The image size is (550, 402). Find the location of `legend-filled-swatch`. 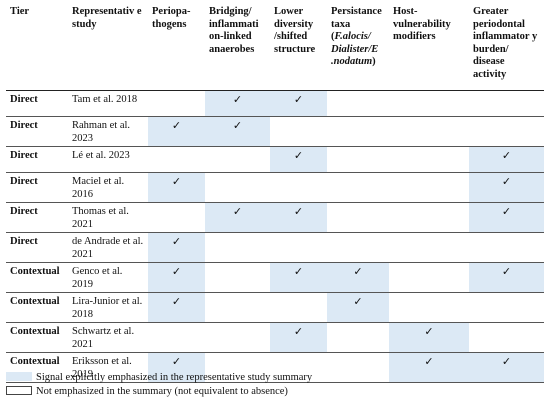

legend-filled-swatch is located at coordinates (19, 376).